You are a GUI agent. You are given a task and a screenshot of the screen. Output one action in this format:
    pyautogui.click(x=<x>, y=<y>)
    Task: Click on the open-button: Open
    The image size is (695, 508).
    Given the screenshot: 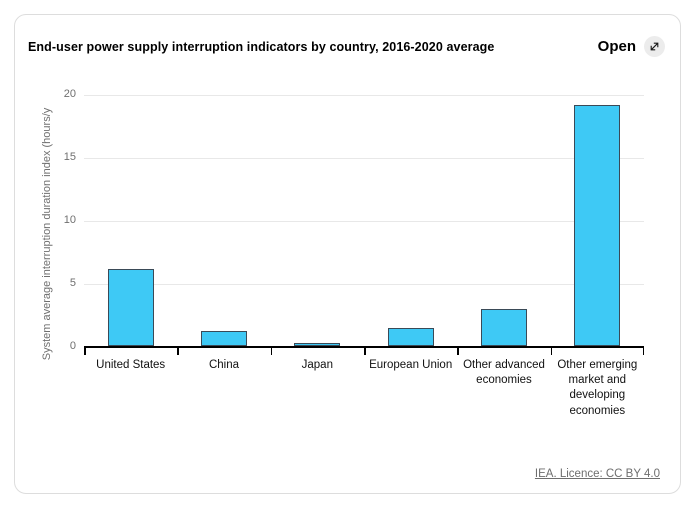 What is the action you would take?
    pyautogui.click(x=631, y=46)
    